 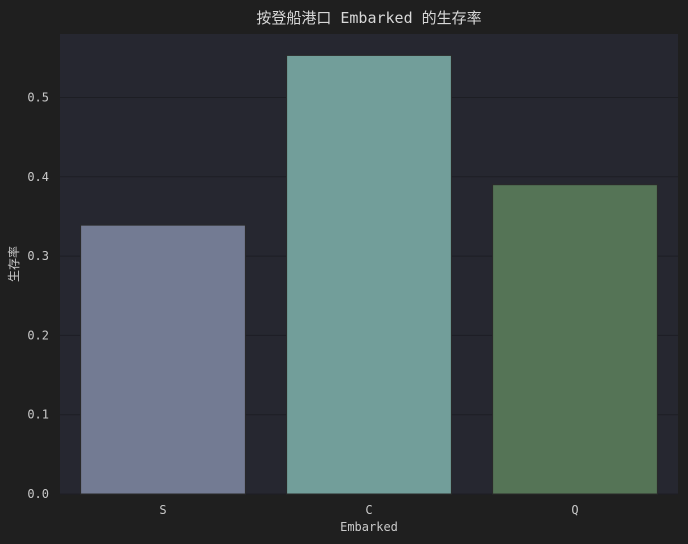 What do you see at coordinates (574, 510) in the screenshot?
I see `x-tick-label: Q` at bounding box center [574, 510].